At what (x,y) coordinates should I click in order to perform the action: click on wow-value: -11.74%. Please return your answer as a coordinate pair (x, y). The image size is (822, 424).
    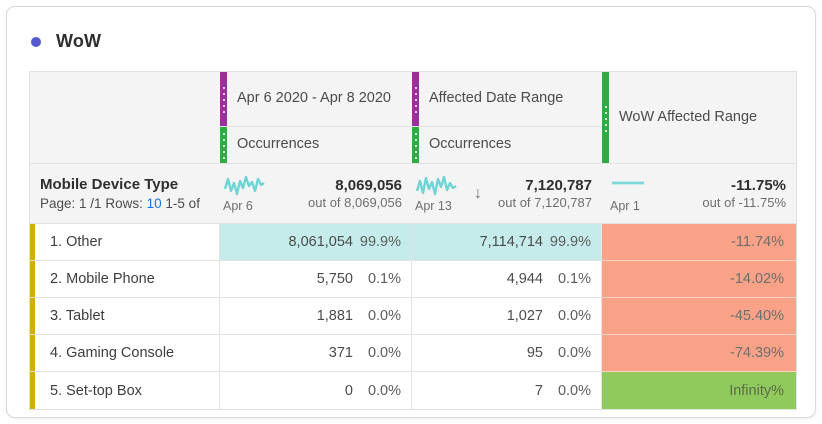
    Looking at the image, I should click on (757, 242).